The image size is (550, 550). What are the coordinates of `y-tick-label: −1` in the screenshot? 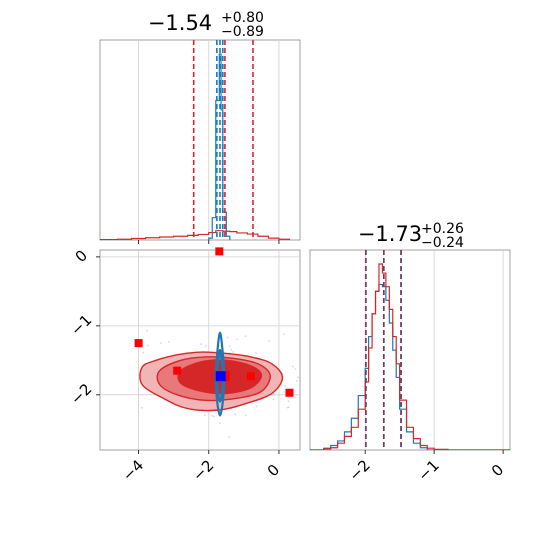 It's located at (81, 325).